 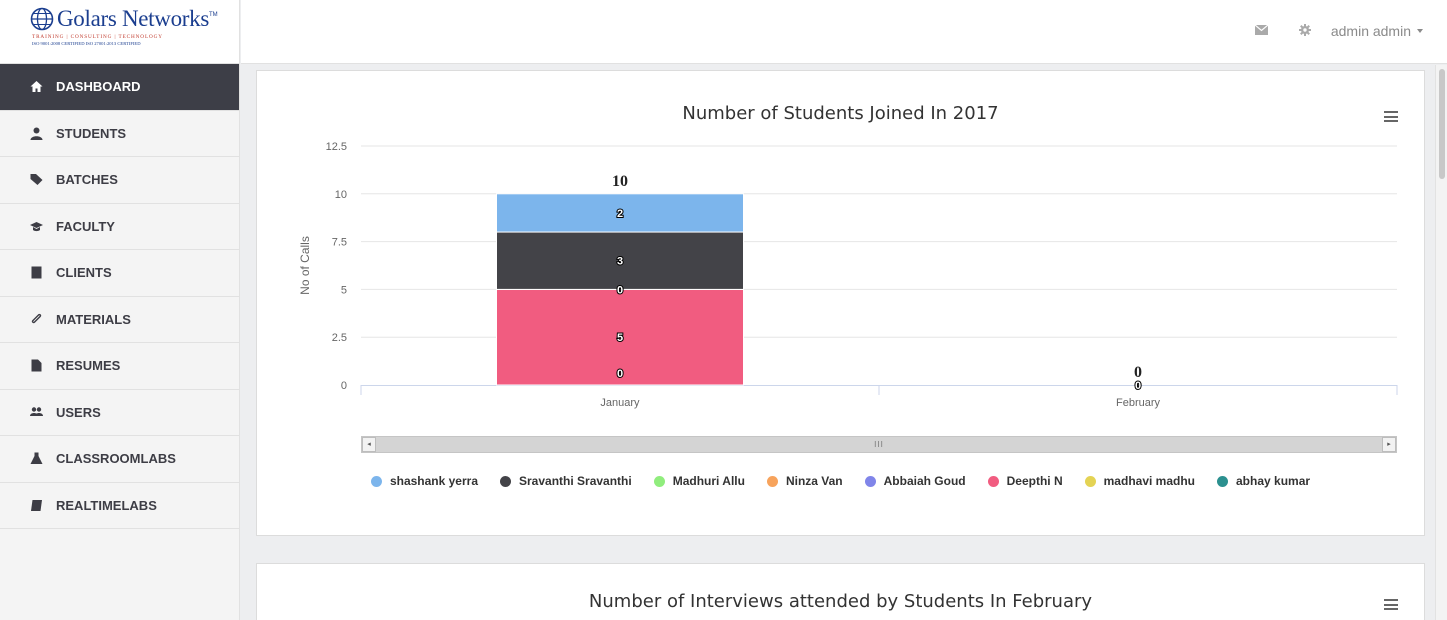 What do you see at coordinates (840, 113) in the screenshot?
I see `chart-title: Number of Students Joined In 2017` at bounding box center [840, 113].